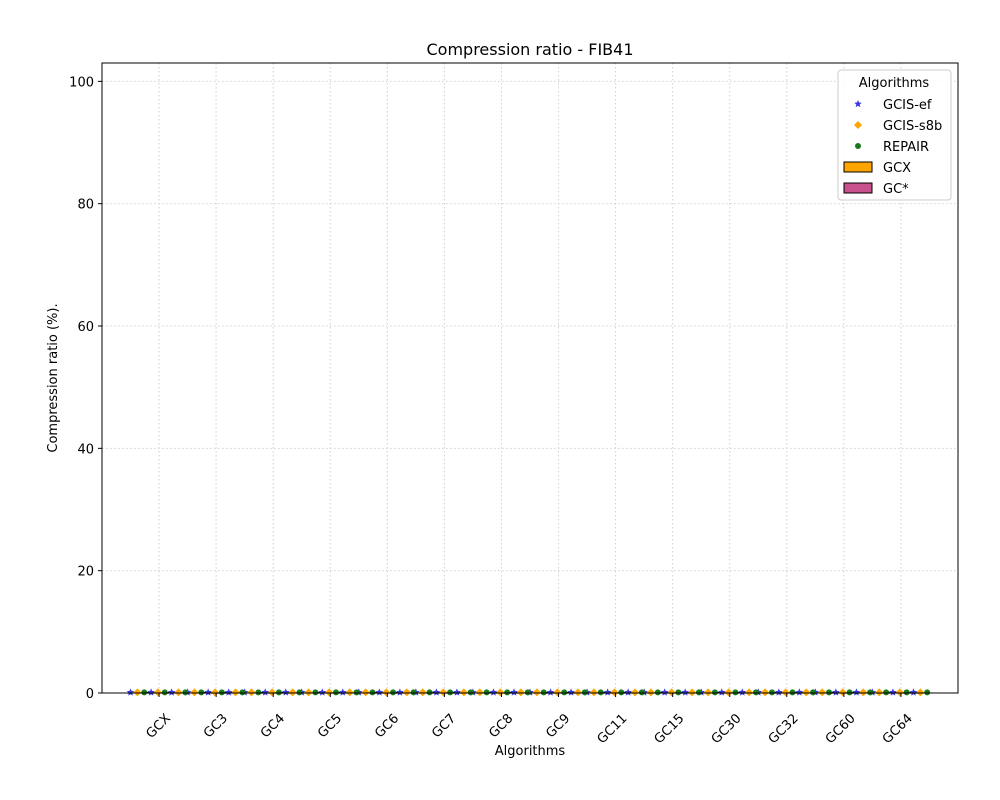 The image size is (1000, 800). What do you see at coordinates (158, 726) in the screenshot?
I see `x-tick-label: GCX` at bounding box center [158, 726].